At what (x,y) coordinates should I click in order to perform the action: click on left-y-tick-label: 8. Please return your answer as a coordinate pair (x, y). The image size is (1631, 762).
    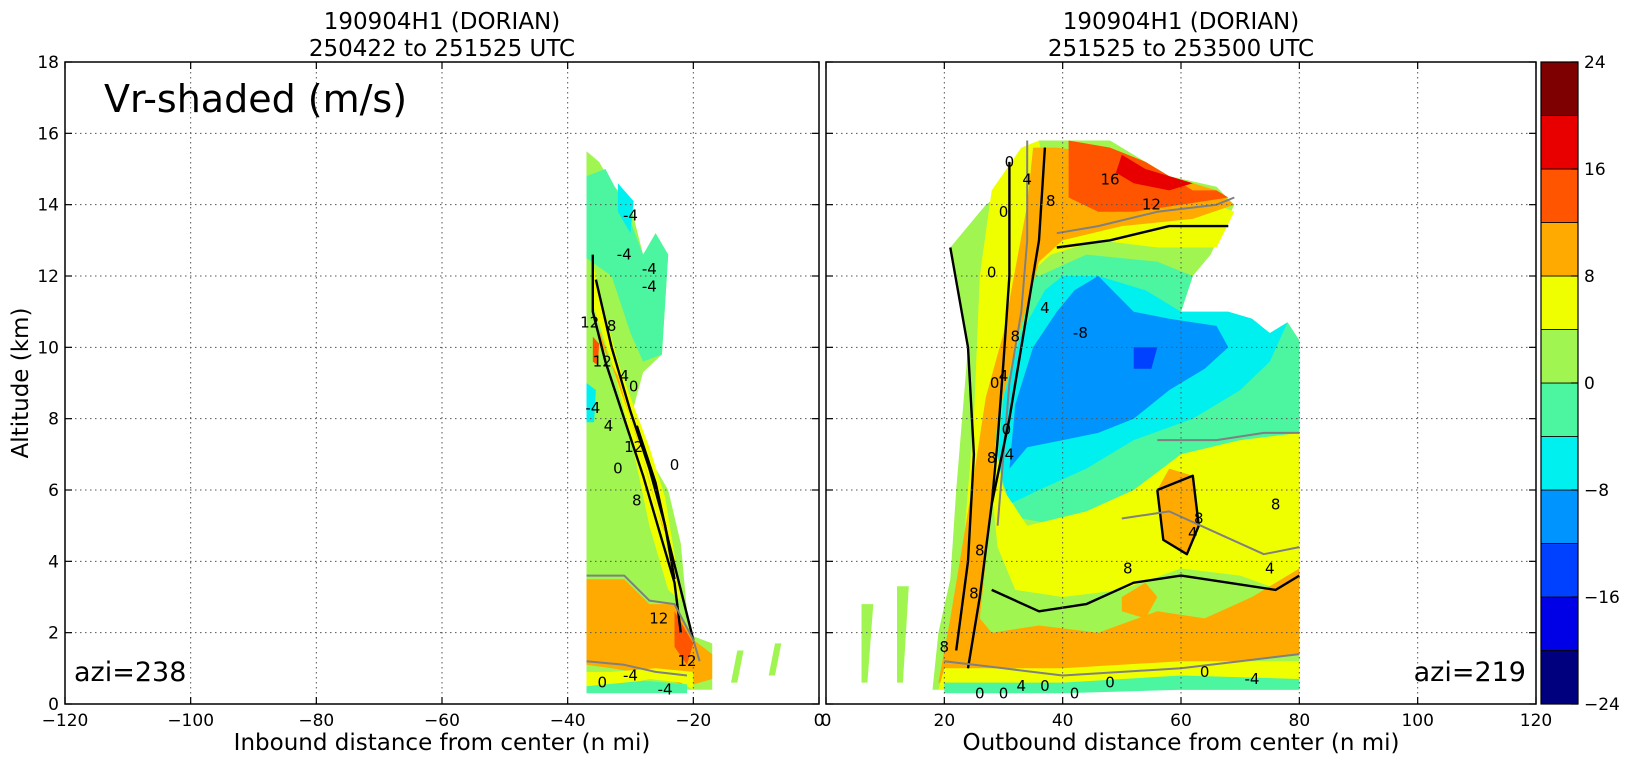
    Looking at the image, I should click on (53, 420).